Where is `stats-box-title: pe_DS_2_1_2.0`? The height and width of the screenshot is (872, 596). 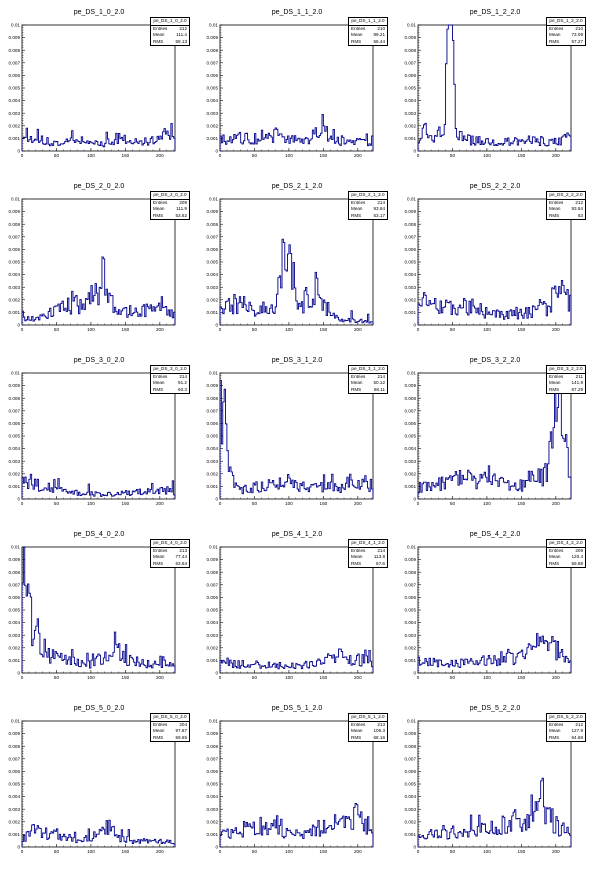 stats-box-title: pe_DS_2_1_2.0 is located at coordinates (368, 196).